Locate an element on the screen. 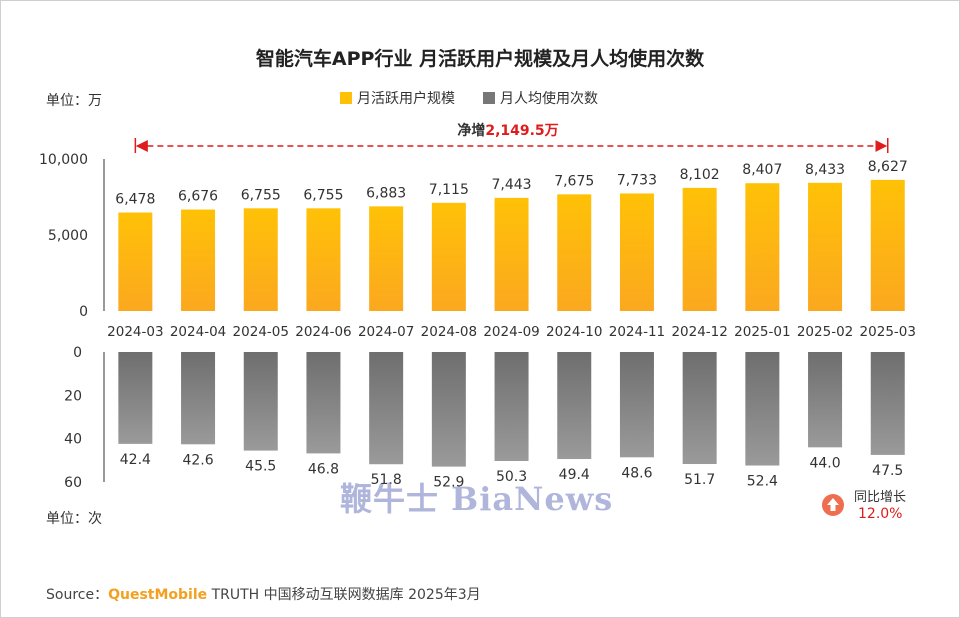  yoy-value: 12.0% is located at coordinates (880, 514).